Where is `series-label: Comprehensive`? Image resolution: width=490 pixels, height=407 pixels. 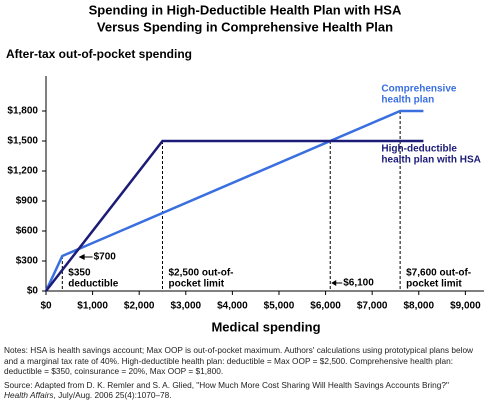
series-label: Comprehensive is located at coordinates (418, 89).